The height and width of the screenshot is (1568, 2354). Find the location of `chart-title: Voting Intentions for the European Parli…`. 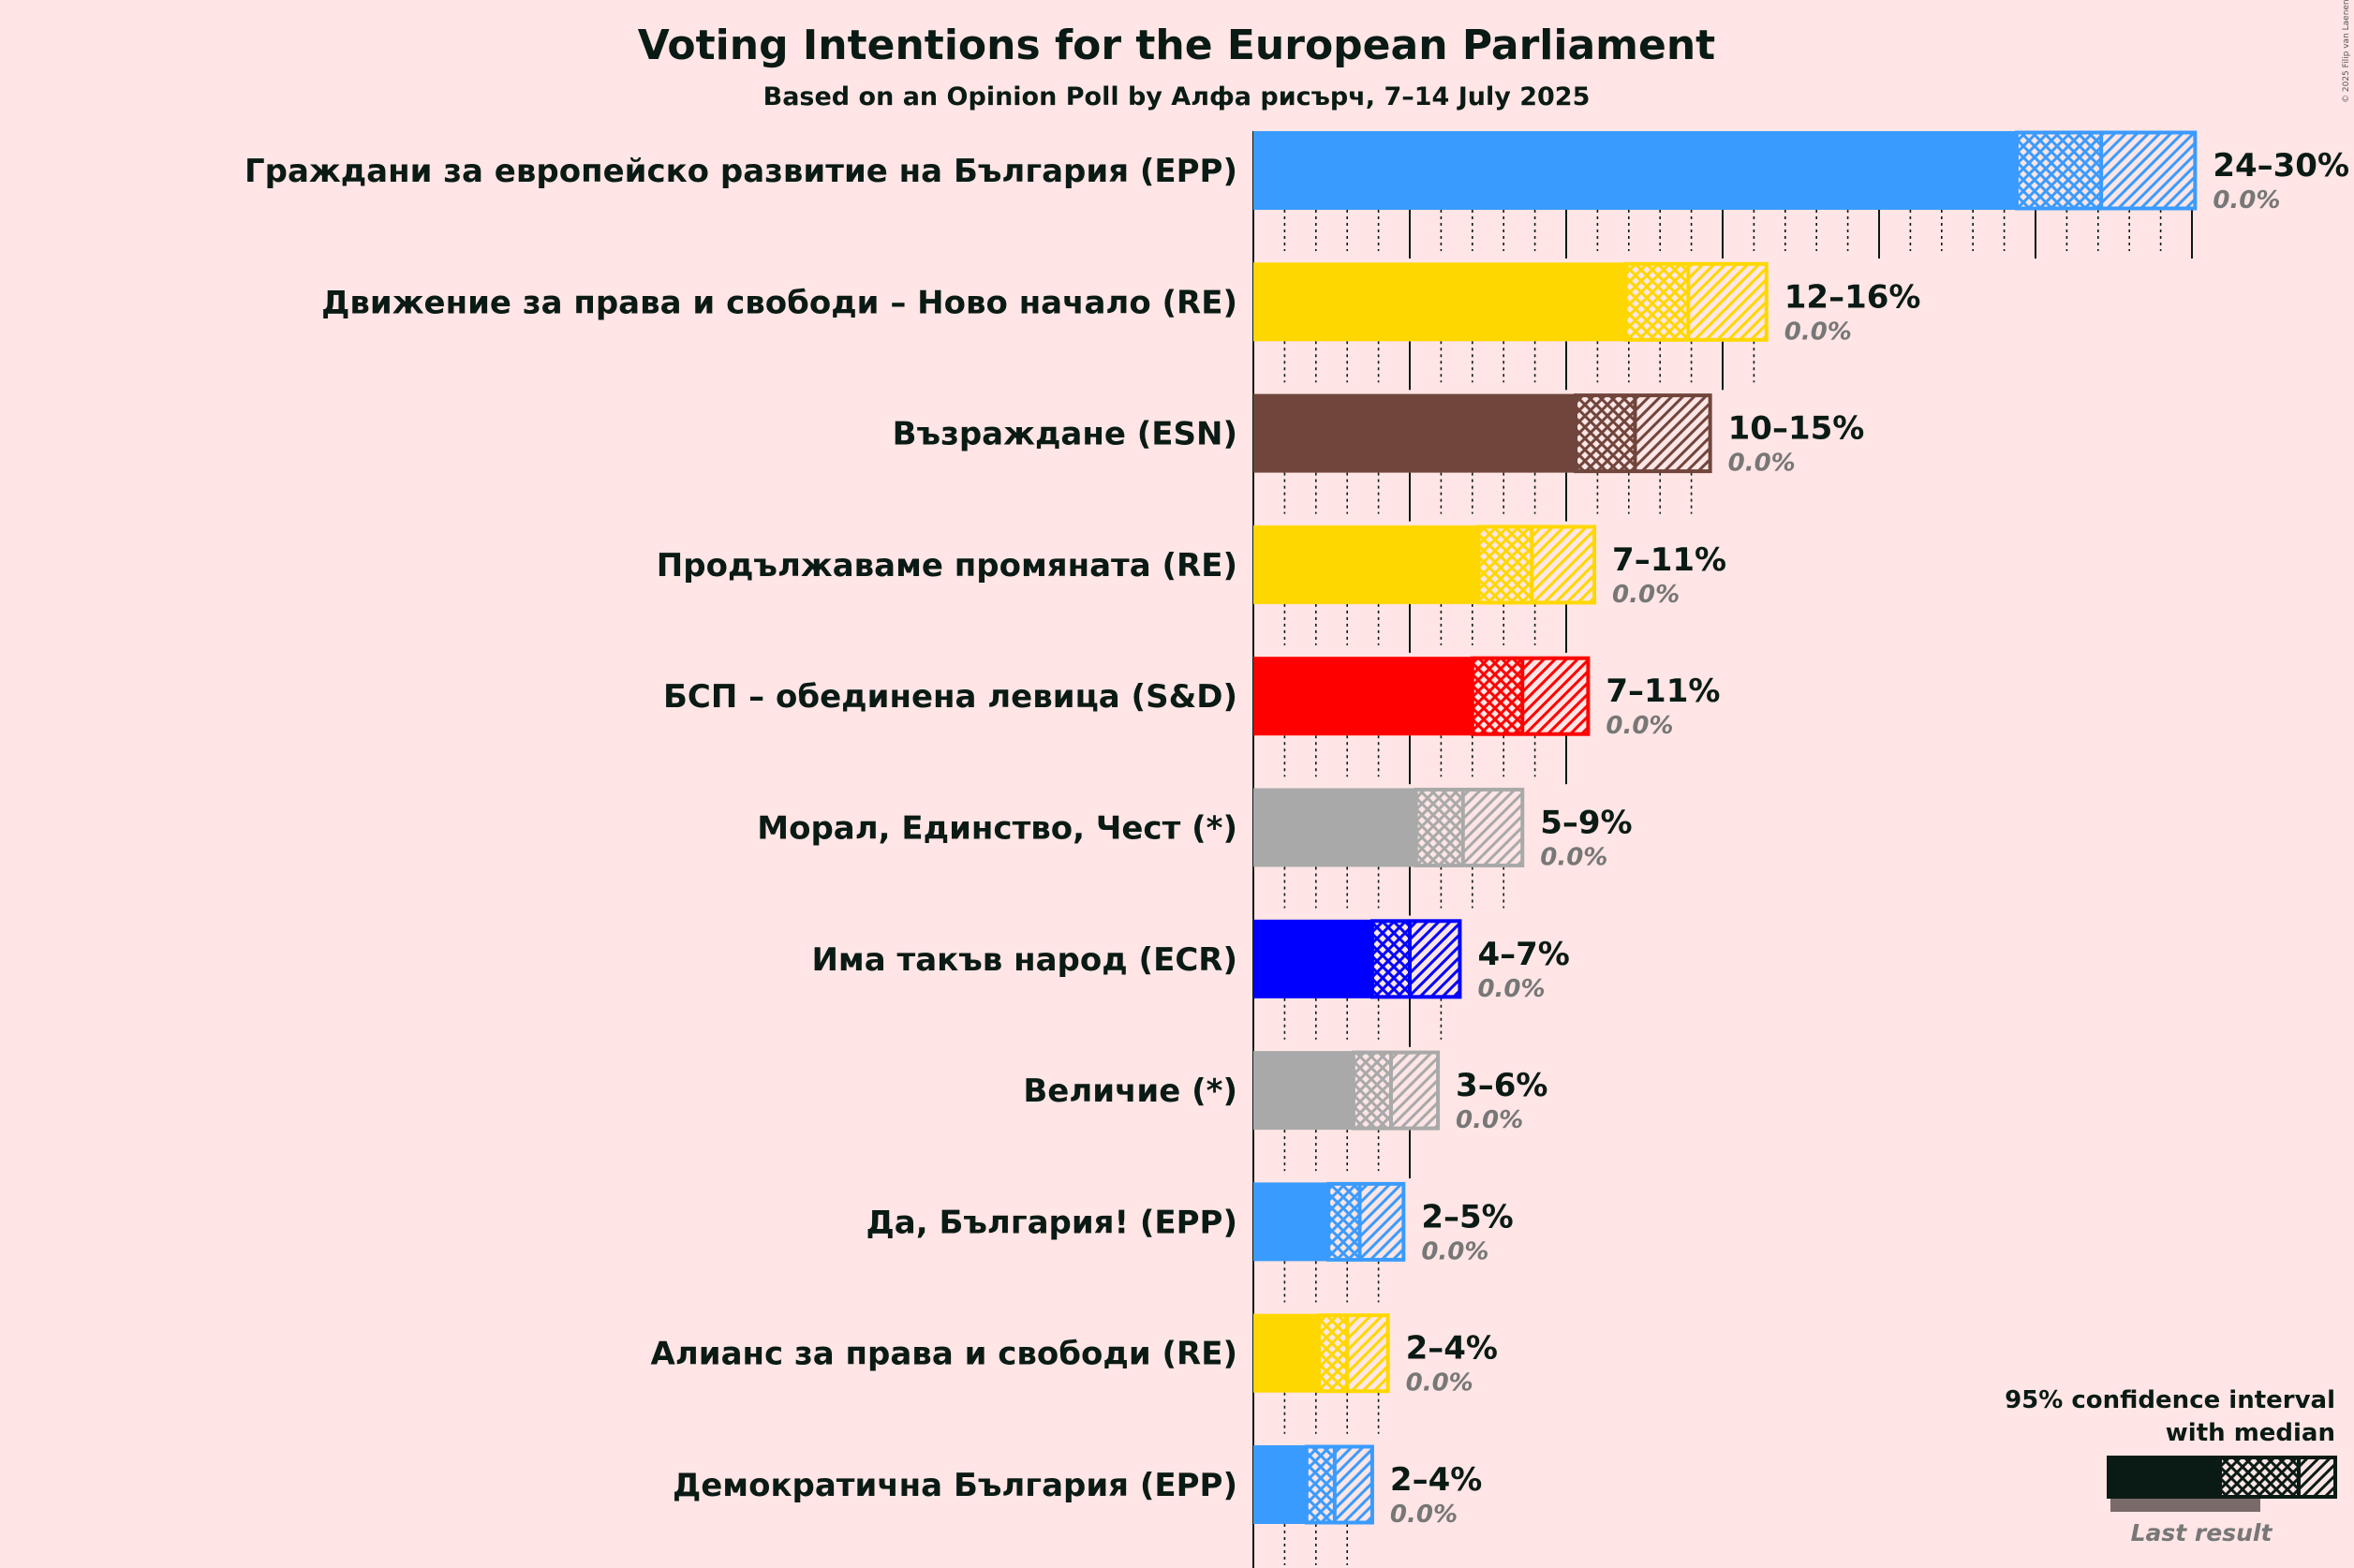

chart-title: Voting Intentions for the European Parli… is located at coordinates (1177, 45).